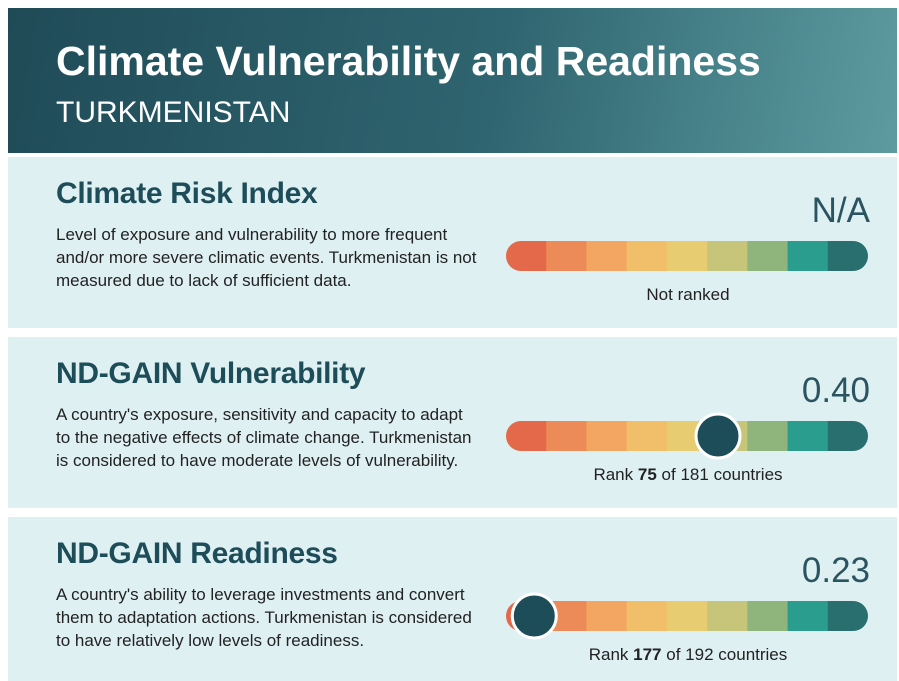 Image resolution: width=899 pixels, height=681 pixels. Describe the element at coordinates (173, 112) in the screenshot. I see `subtitle: TURKMENISTAN` at that location.